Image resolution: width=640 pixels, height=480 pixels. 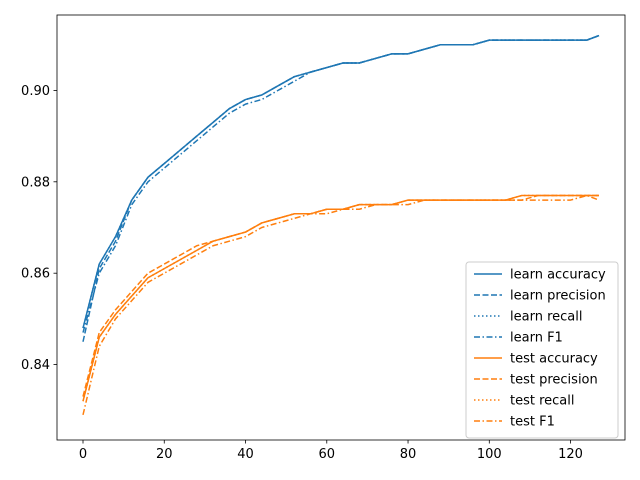 What do you see at coordinates (35, 91) in the screenshot?
I see `y-tick-label: 0.90` at bounding box center [35, 91].